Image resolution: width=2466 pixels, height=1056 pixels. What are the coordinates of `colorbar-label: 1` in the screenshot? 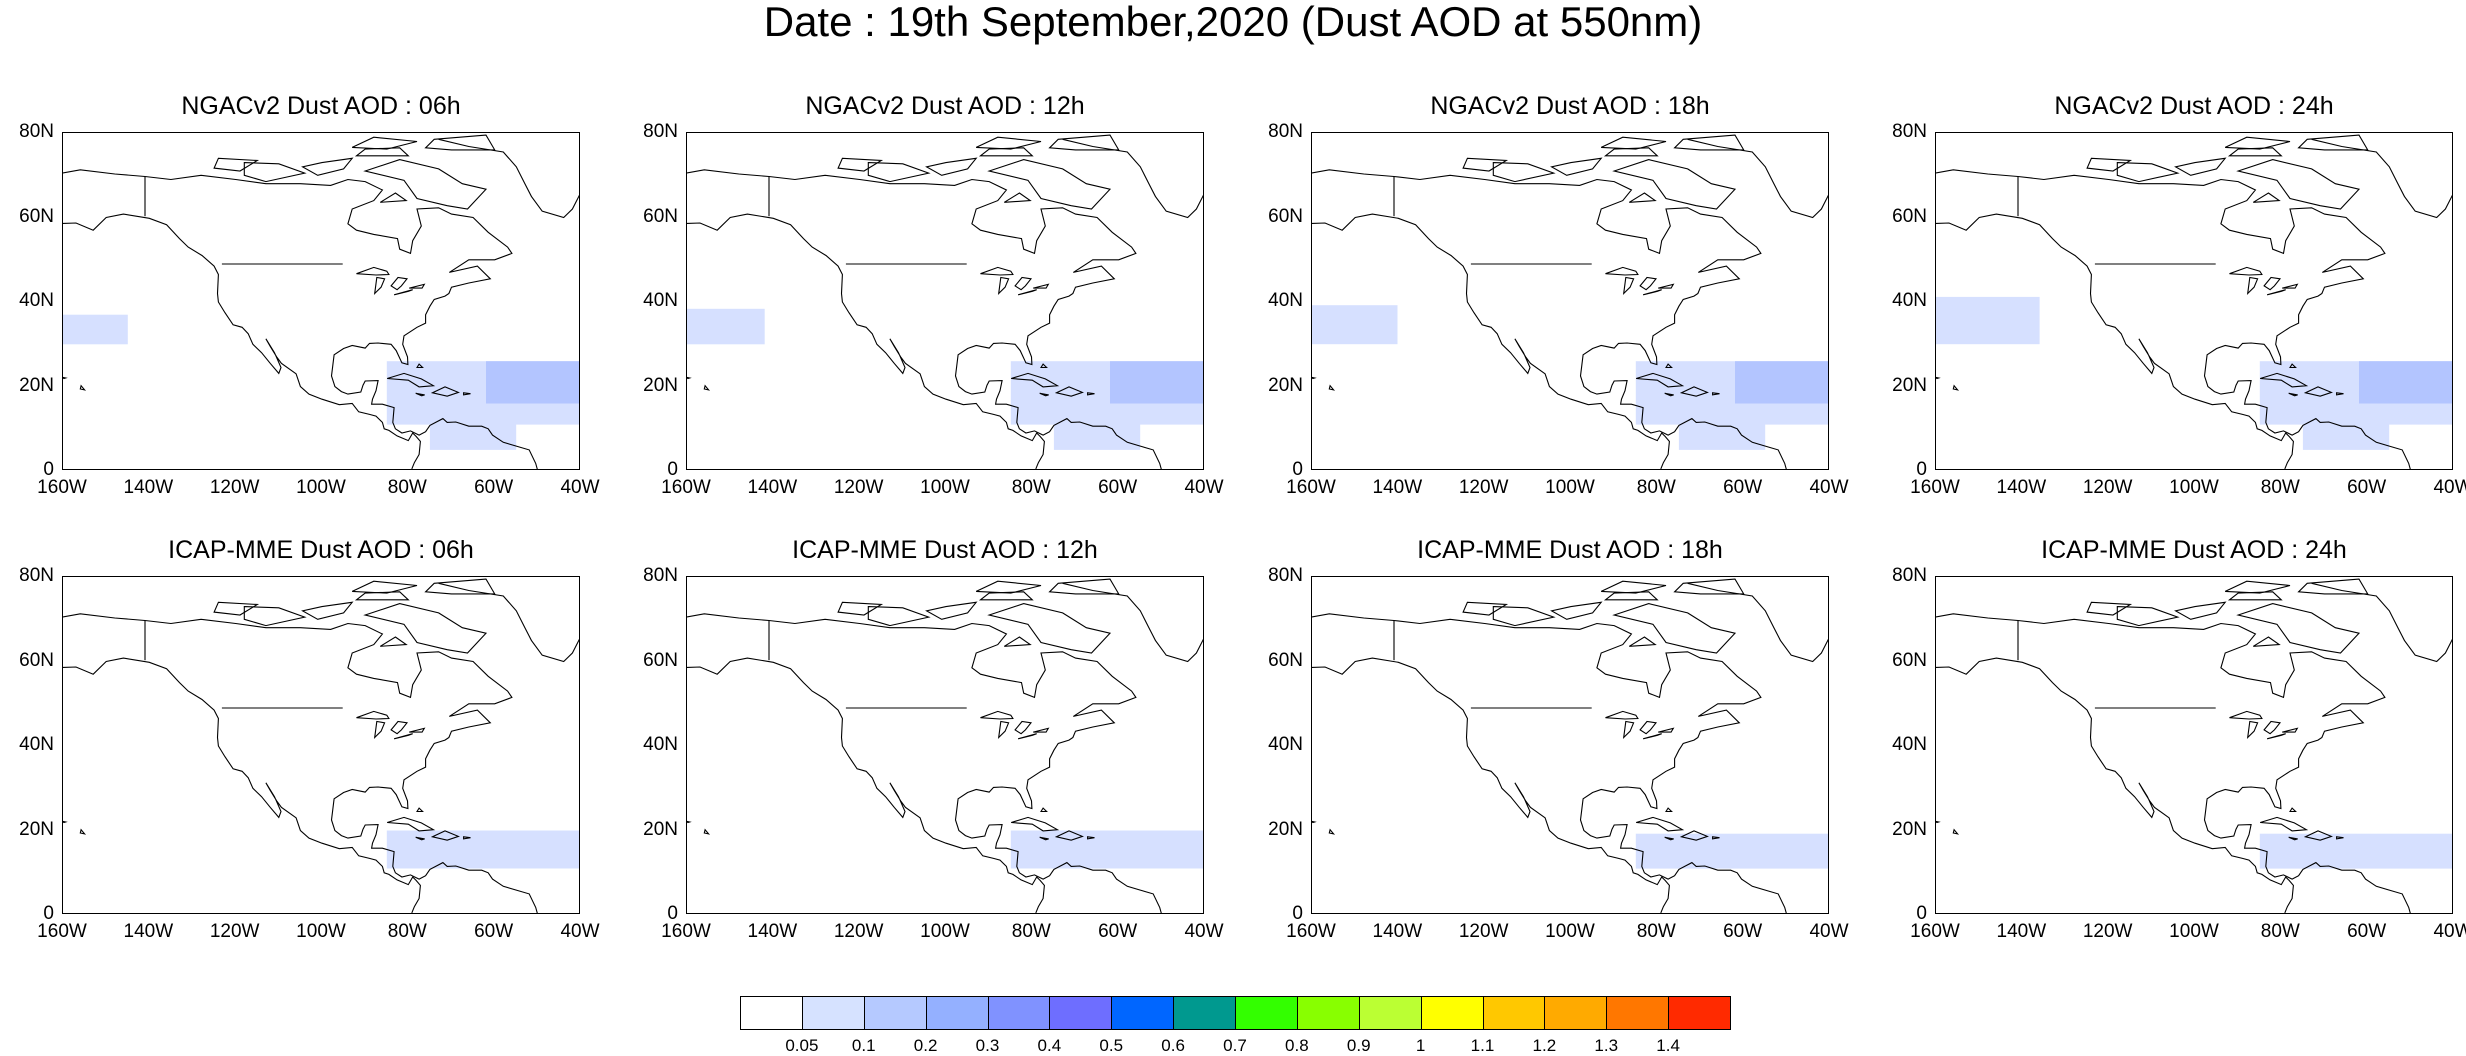 It's located at (1420, 1045).